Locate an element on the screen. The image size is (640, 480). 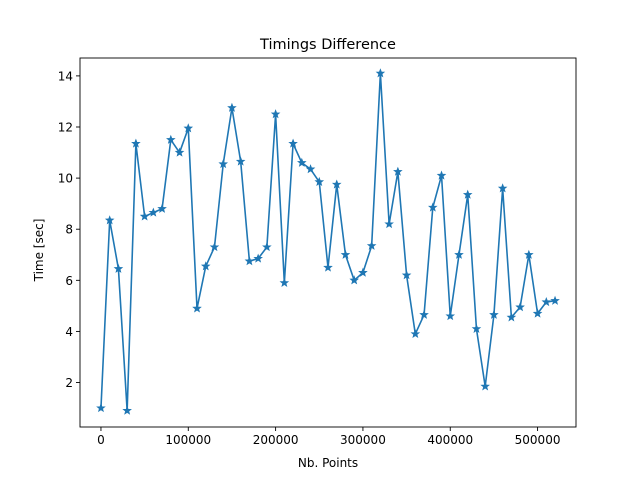
y-tick-label: 12 is located at coordinates (65, 127).